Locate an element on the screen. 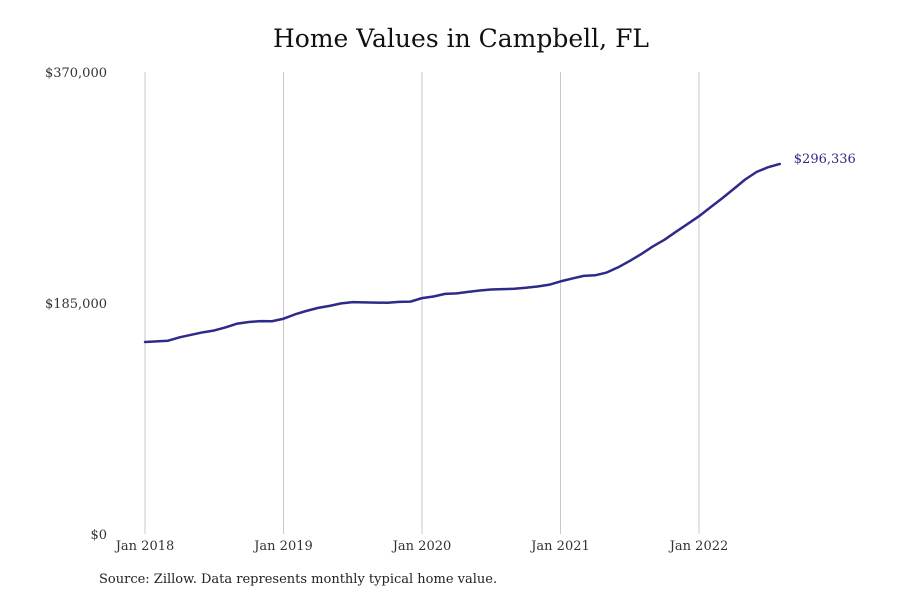  x-tick-label: Jan 2020 is located at coordinates (421, 546).